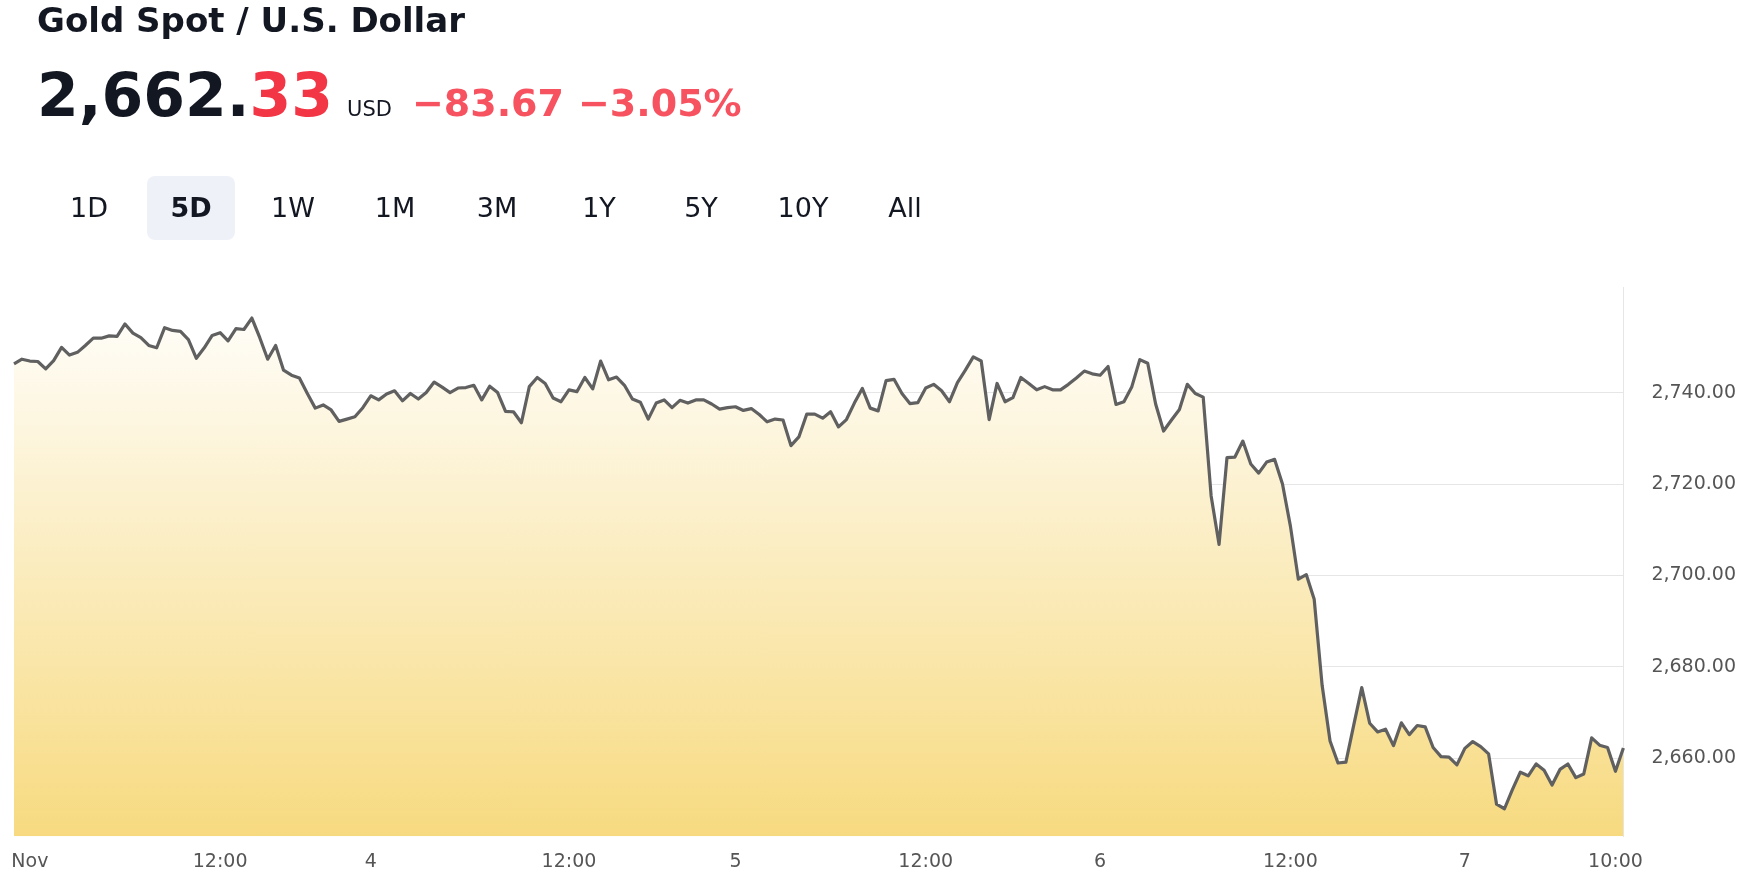 The image size is (1764, 891). I want to click on text: −3.05%, so click(660, 103).